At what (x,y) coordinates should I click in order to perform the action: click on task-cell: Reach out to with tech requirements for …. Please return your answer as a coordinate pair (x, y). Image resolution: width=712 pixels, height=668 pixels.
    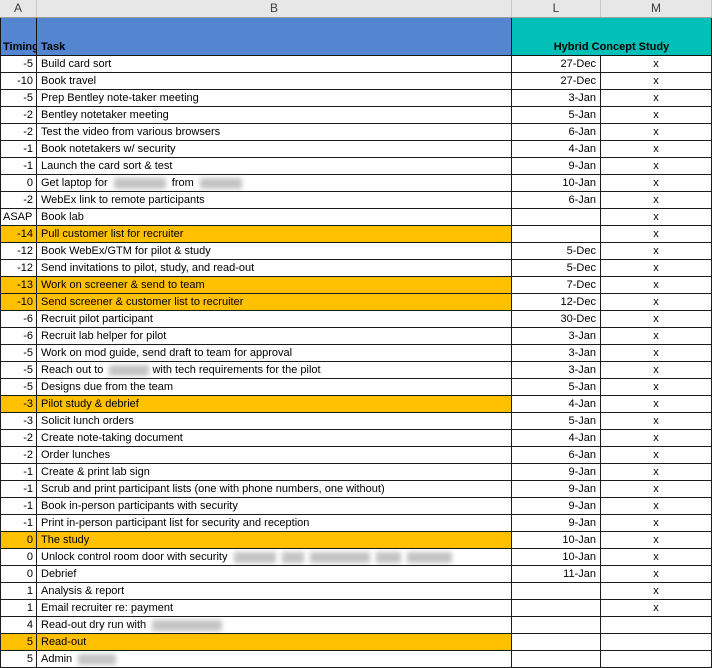
    Looking at the image, I should click on (274, 370).